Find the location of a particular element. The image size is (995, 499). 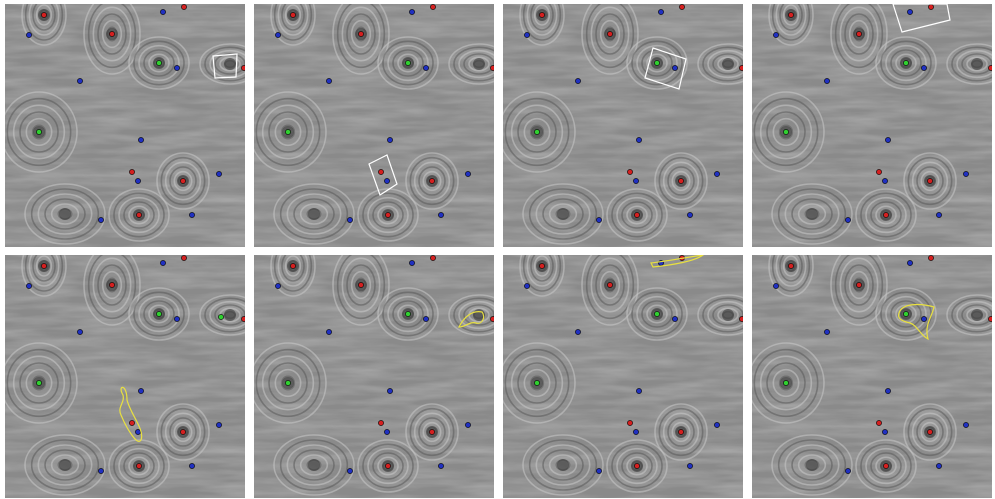

selection-box is located at coordinates (225, 66).